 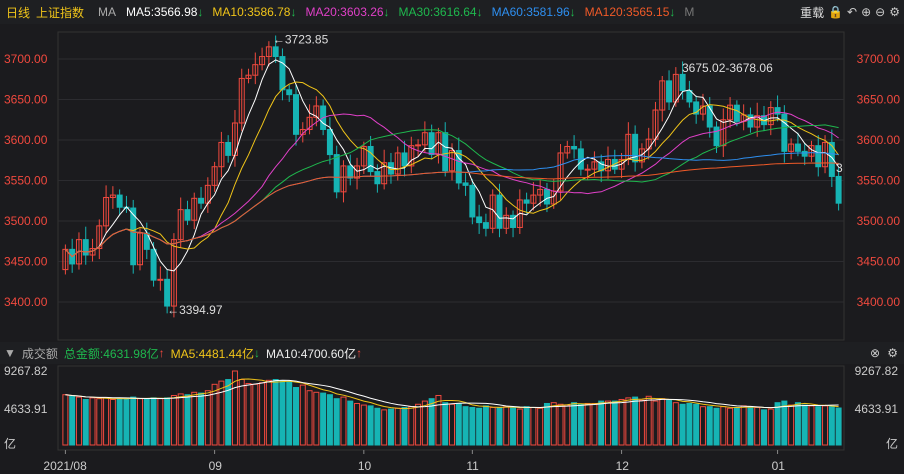 What do you see at coordinates (26, 221) in the screenshot?
I see `price-tick-label: 3500.00` at bounding box center [26, 221].